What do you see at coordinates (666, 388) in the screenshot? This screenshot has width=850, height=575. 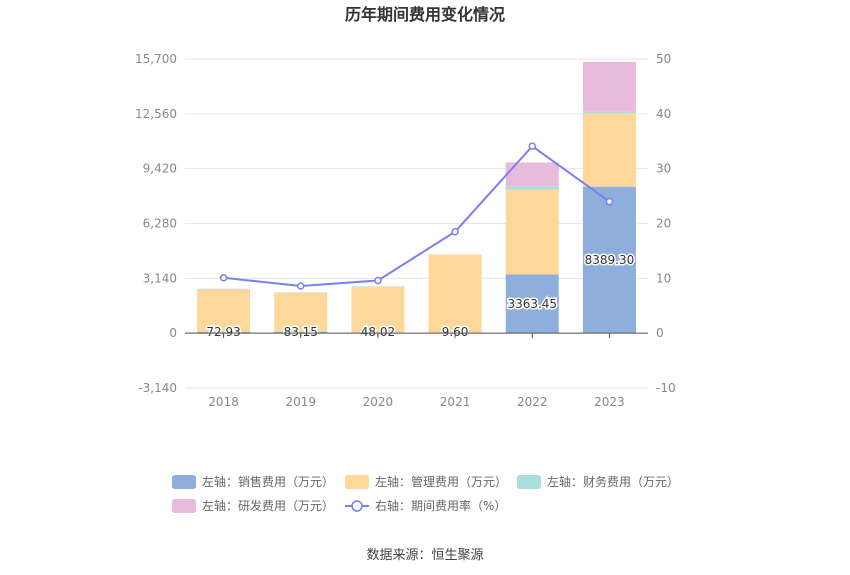 I see `right-axis-tick-label: -10` at bounding box center [666, 388].